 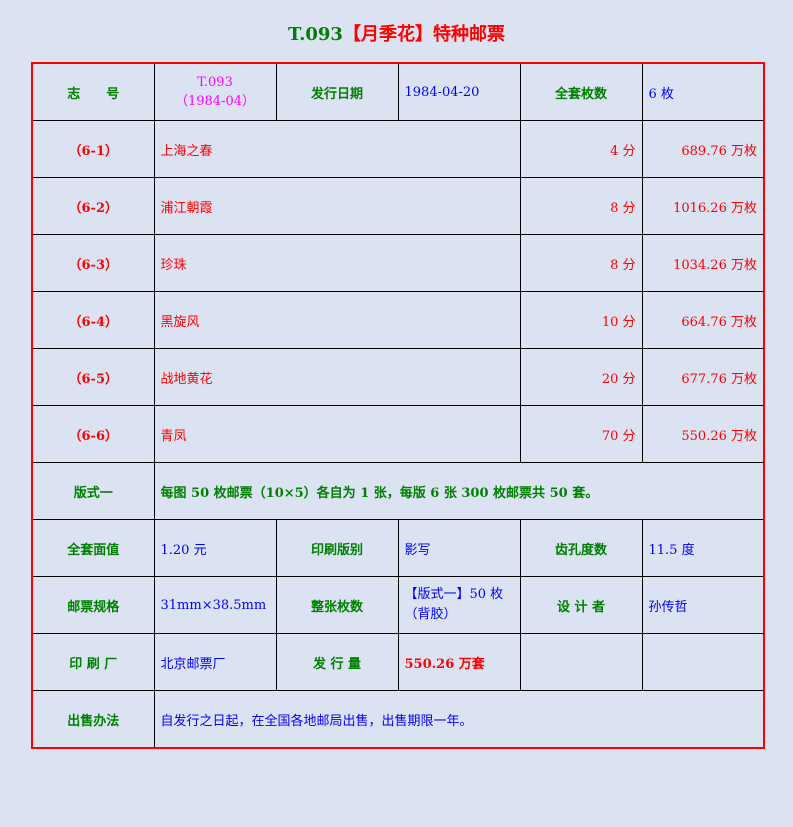 I want to click on face-value: 1.20 元, so click(x=215, y=548).